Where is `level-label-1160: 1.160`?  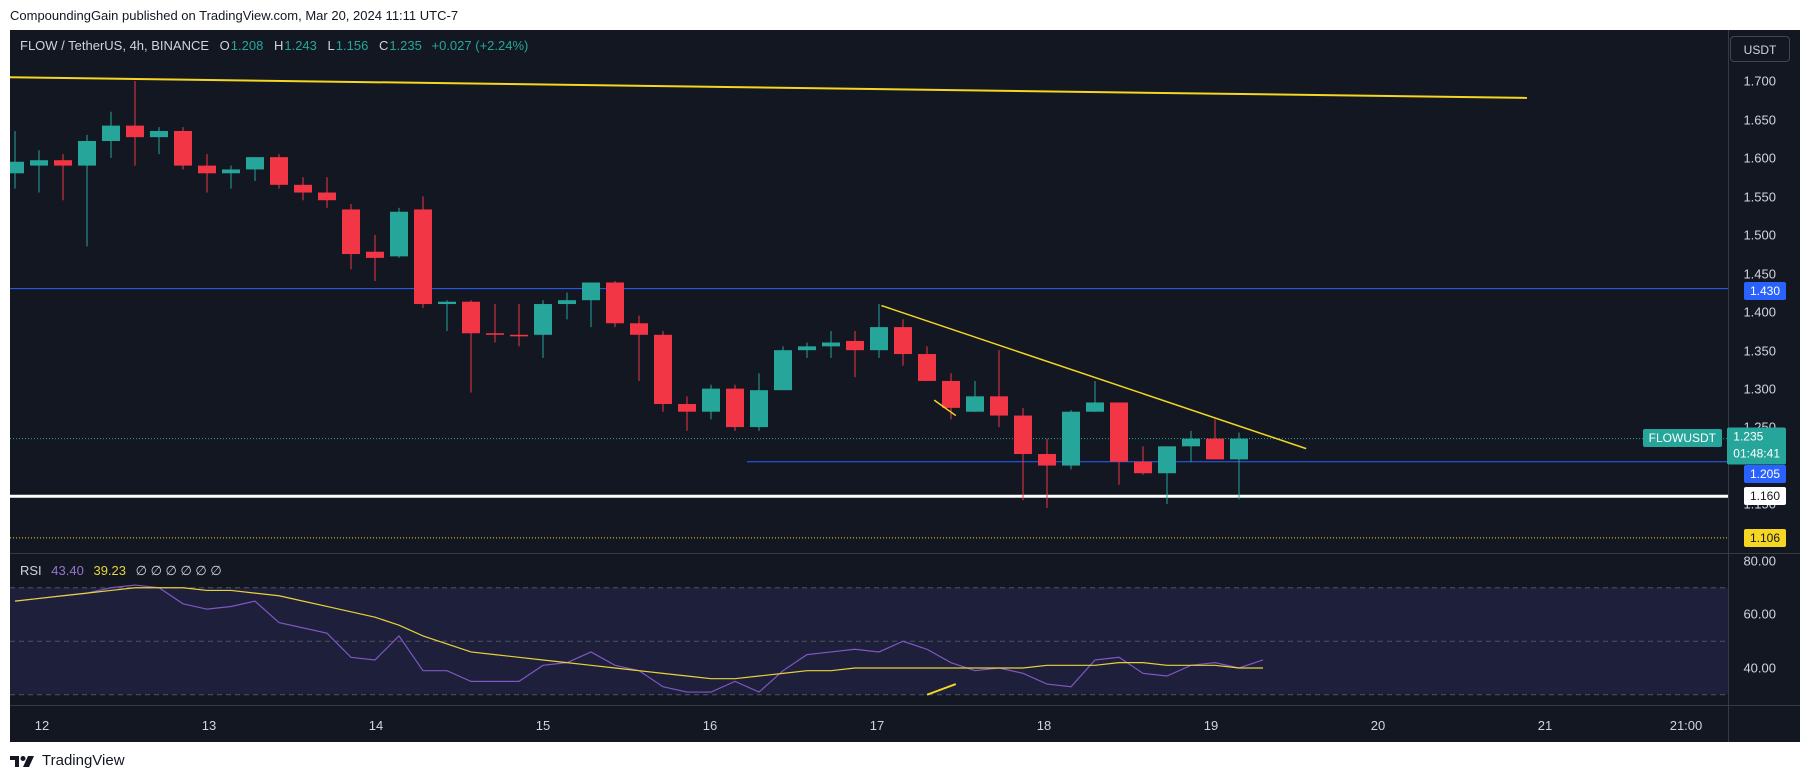
level-label-1160: 1.160 is located at coordinates (1764, 496).